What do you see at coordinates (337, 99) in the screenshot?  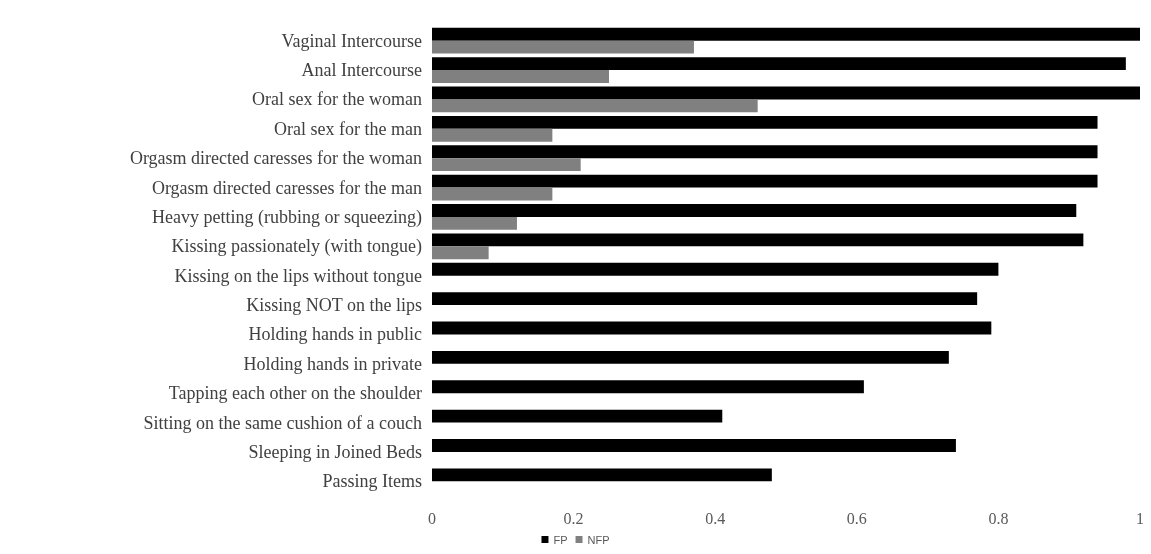 I see `y-tick-label: Oral sex for the woman` at bounding box center [337, 99].